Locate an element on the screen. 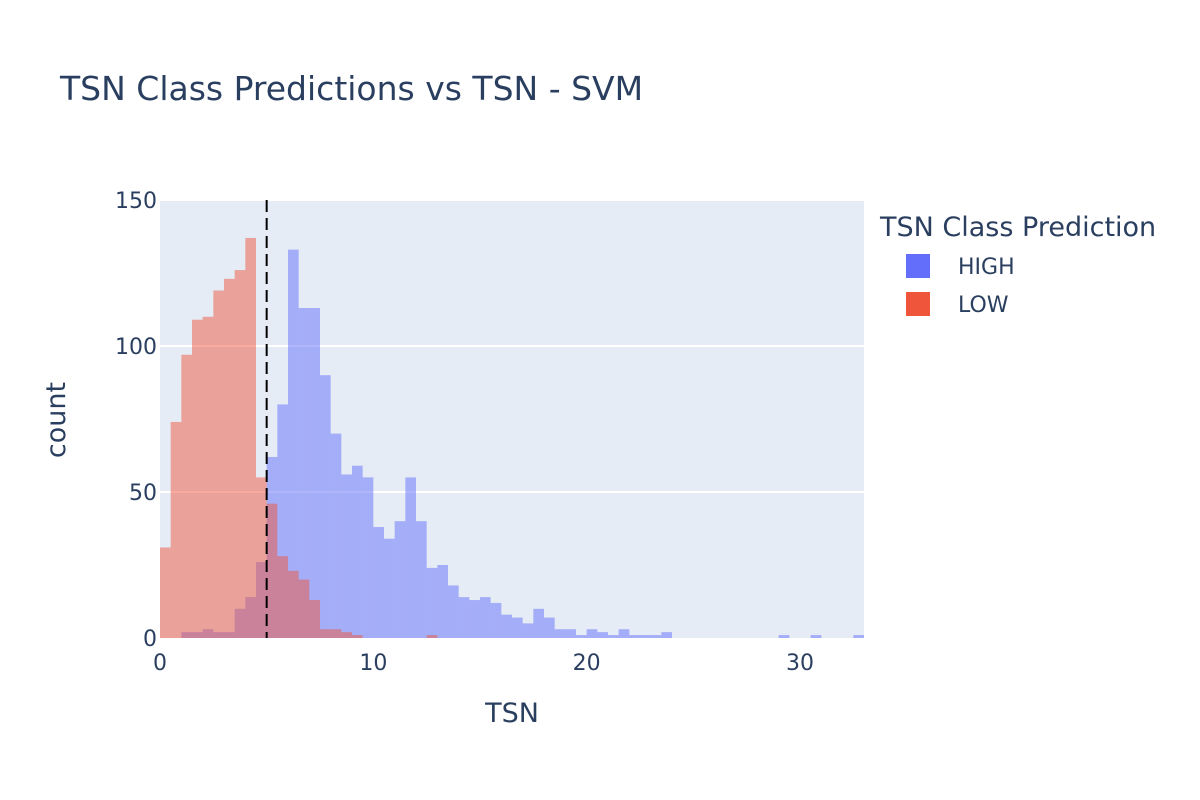 The height and width of the screenshot is (800, 1200). series-low is located at coordinates (299, 437).